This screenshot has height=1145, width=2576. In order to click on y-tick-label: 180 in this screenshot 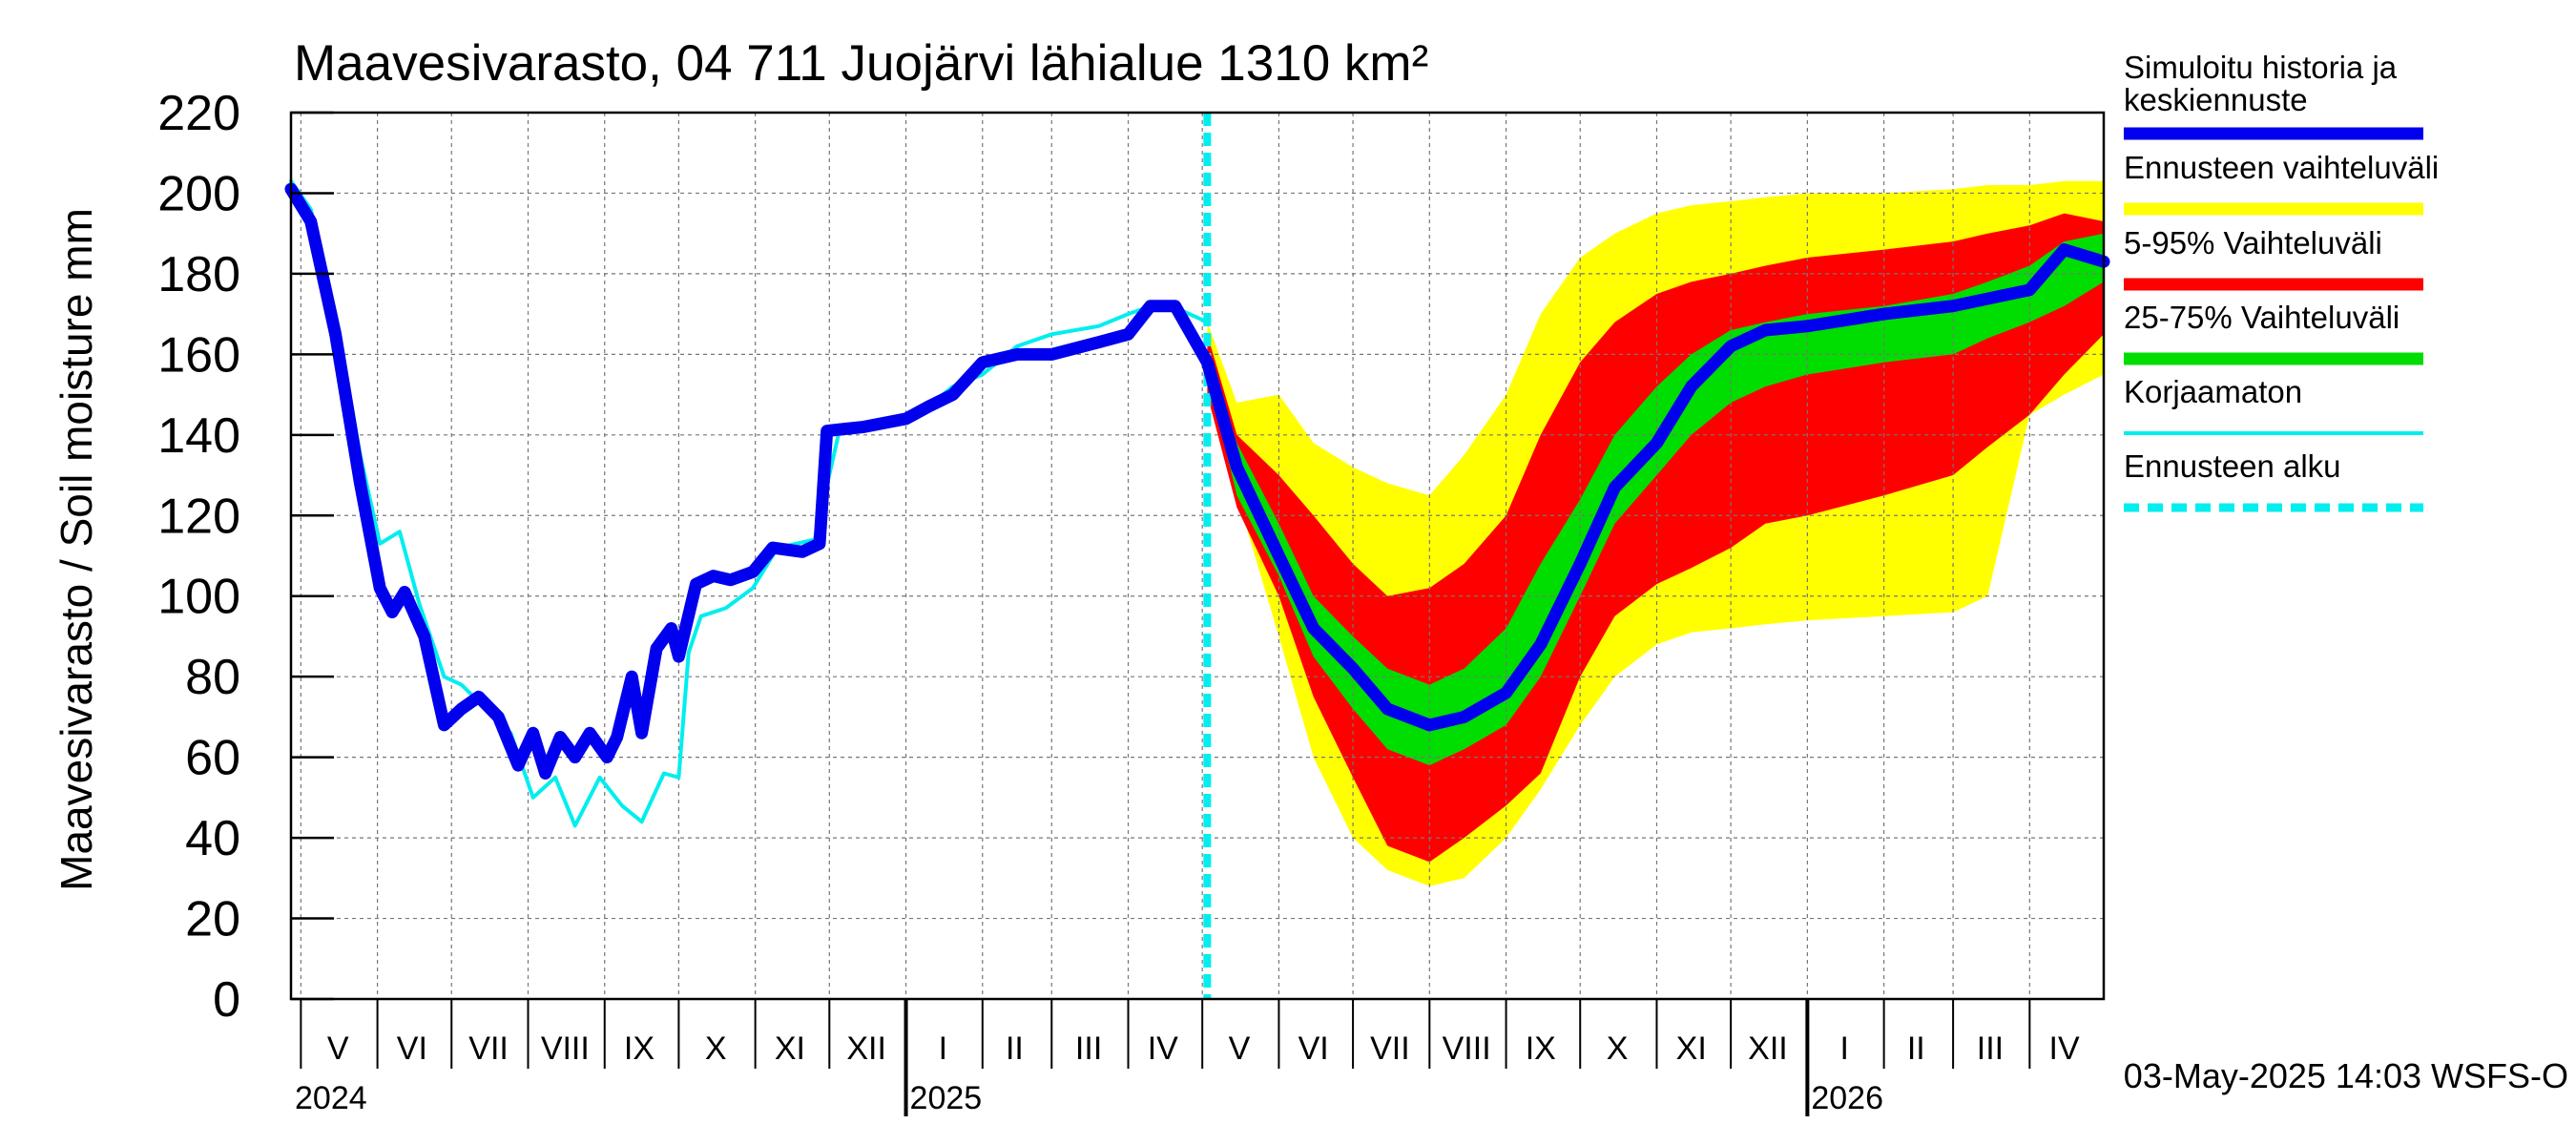, I will do `click(198, 274)`.